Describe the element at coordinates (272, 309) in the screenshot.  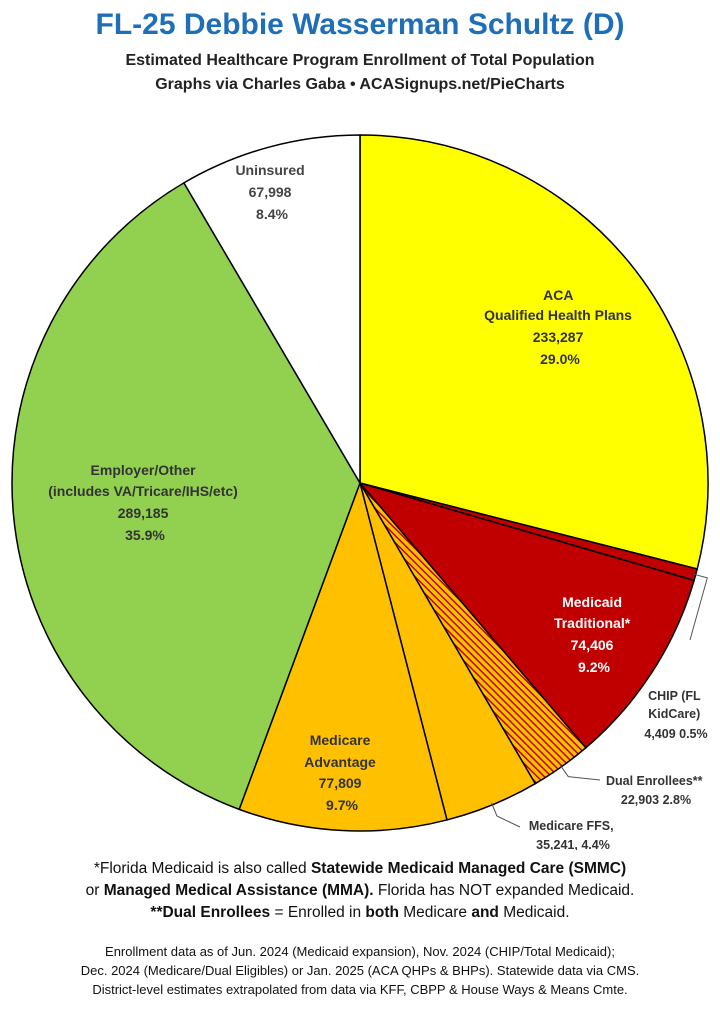
I see `slice-uninsured` at that location.